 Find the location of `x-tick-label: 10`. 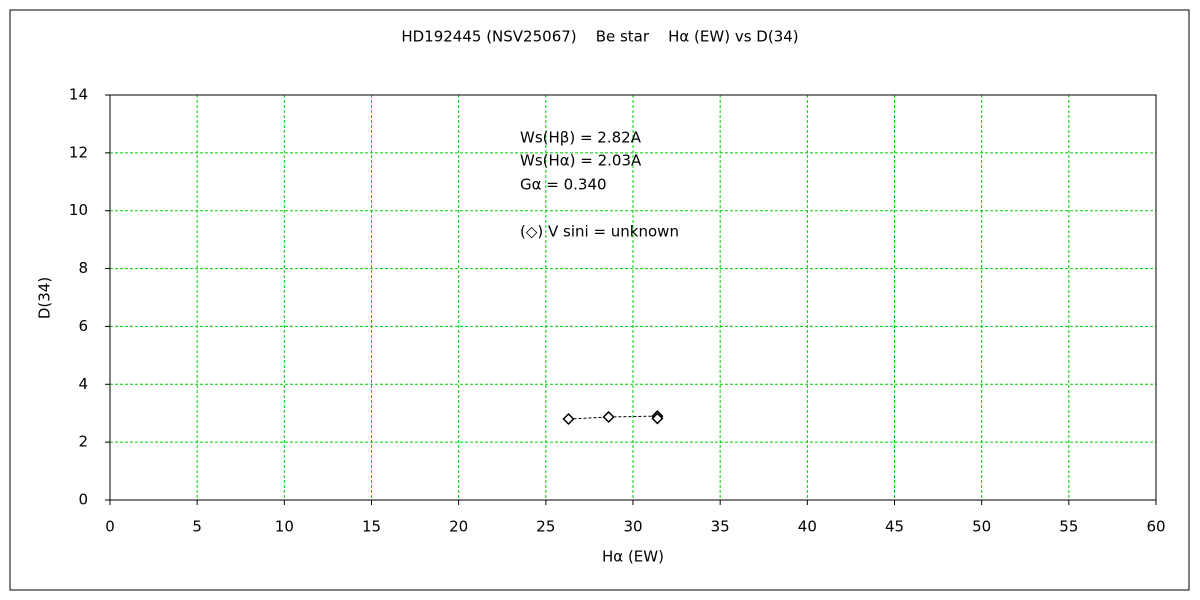

x-tick-label: 10 is located at coordinates (284, 527).